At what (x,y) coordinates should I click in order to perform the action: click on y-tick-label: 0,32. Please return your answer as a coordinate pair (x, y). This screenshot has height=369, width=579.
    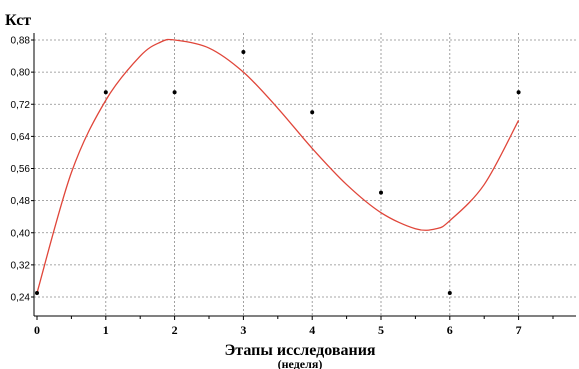
    Looking at the image, I should click on (21, 265).